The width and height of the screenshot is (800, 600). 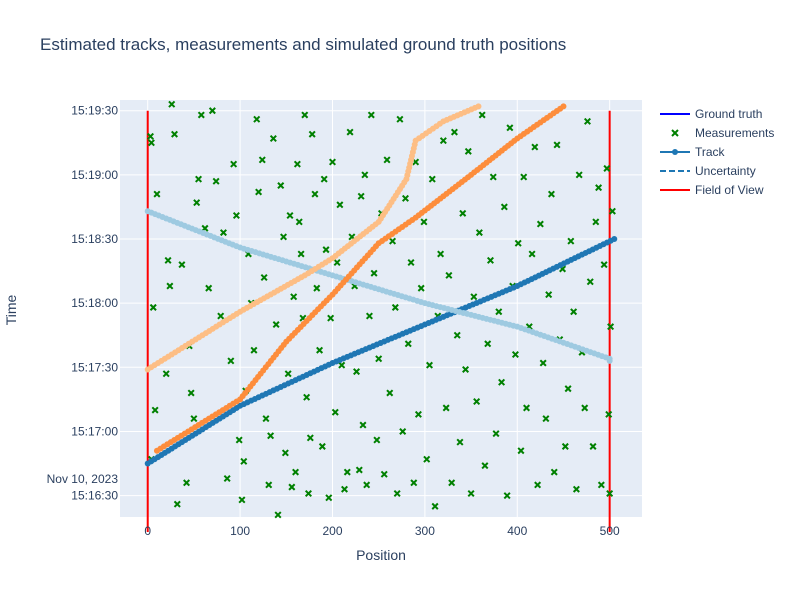 I want to click on x-tick-label: 100, so click(x=240, y=531).